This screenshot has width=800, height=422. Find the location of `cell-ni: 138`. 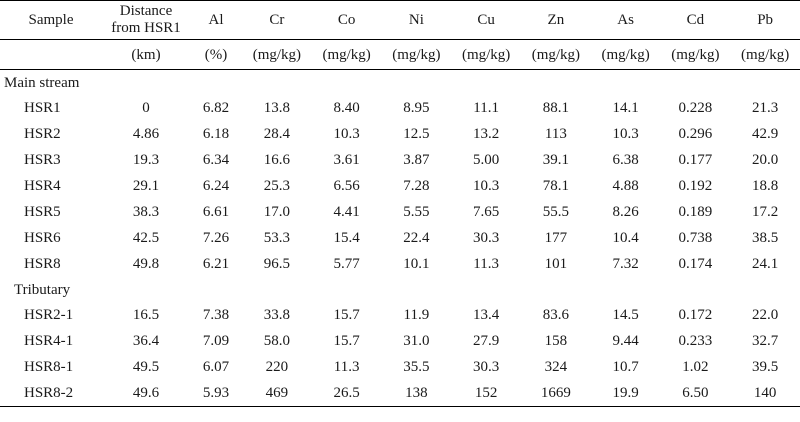

cell-ni: 138 is located at coordinates (416, 393).